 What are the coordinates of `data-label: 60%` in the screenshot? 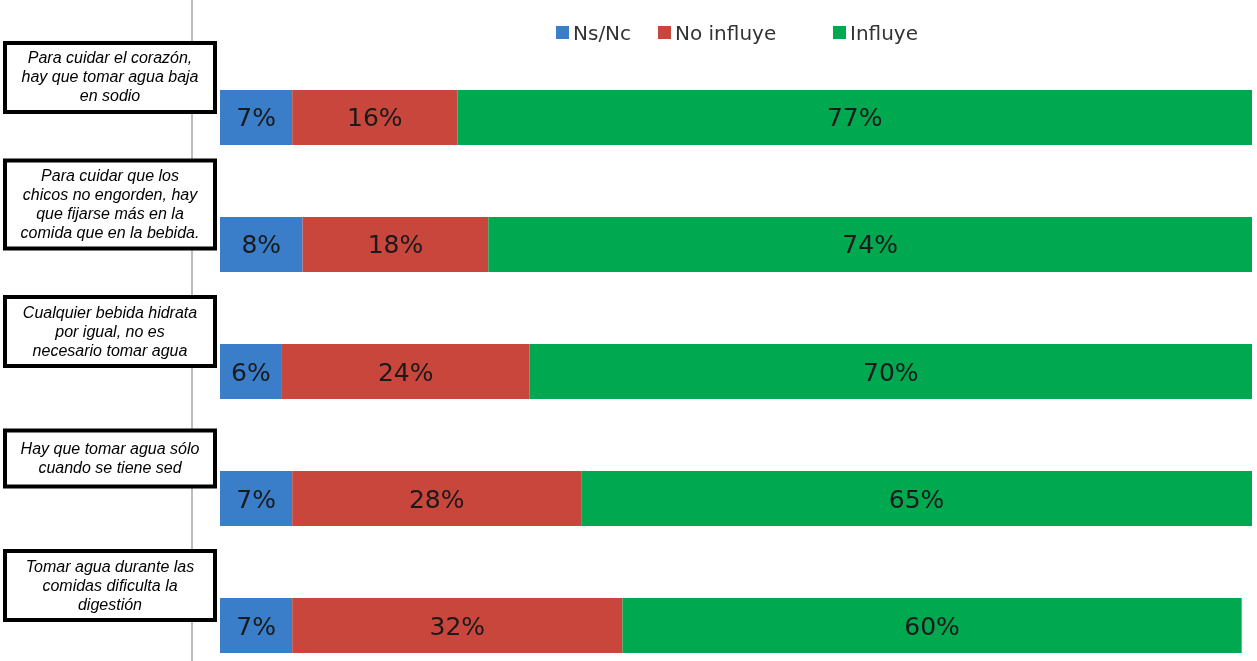 It's located at (932, 626).